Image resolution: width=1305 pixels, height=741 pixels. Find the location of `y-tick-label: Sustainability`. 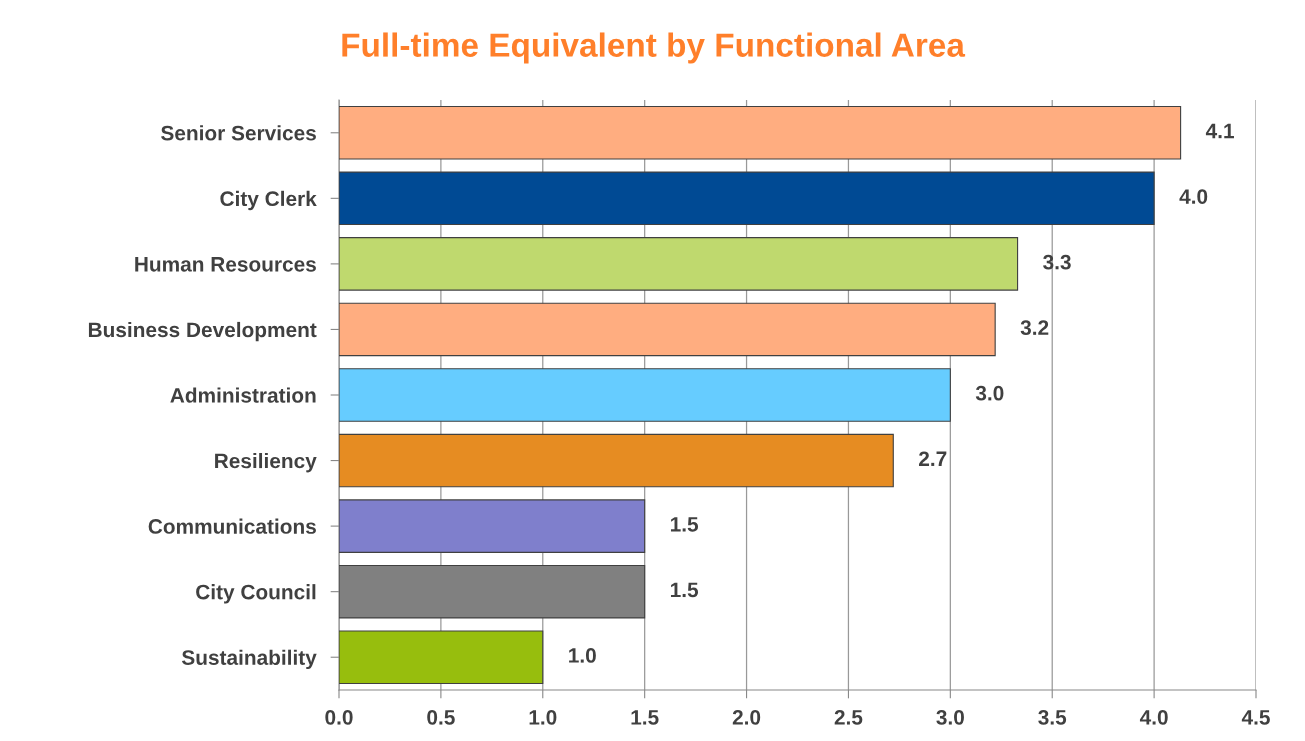

y-tick-label: Sustainability is located at coordinates (249, 659).